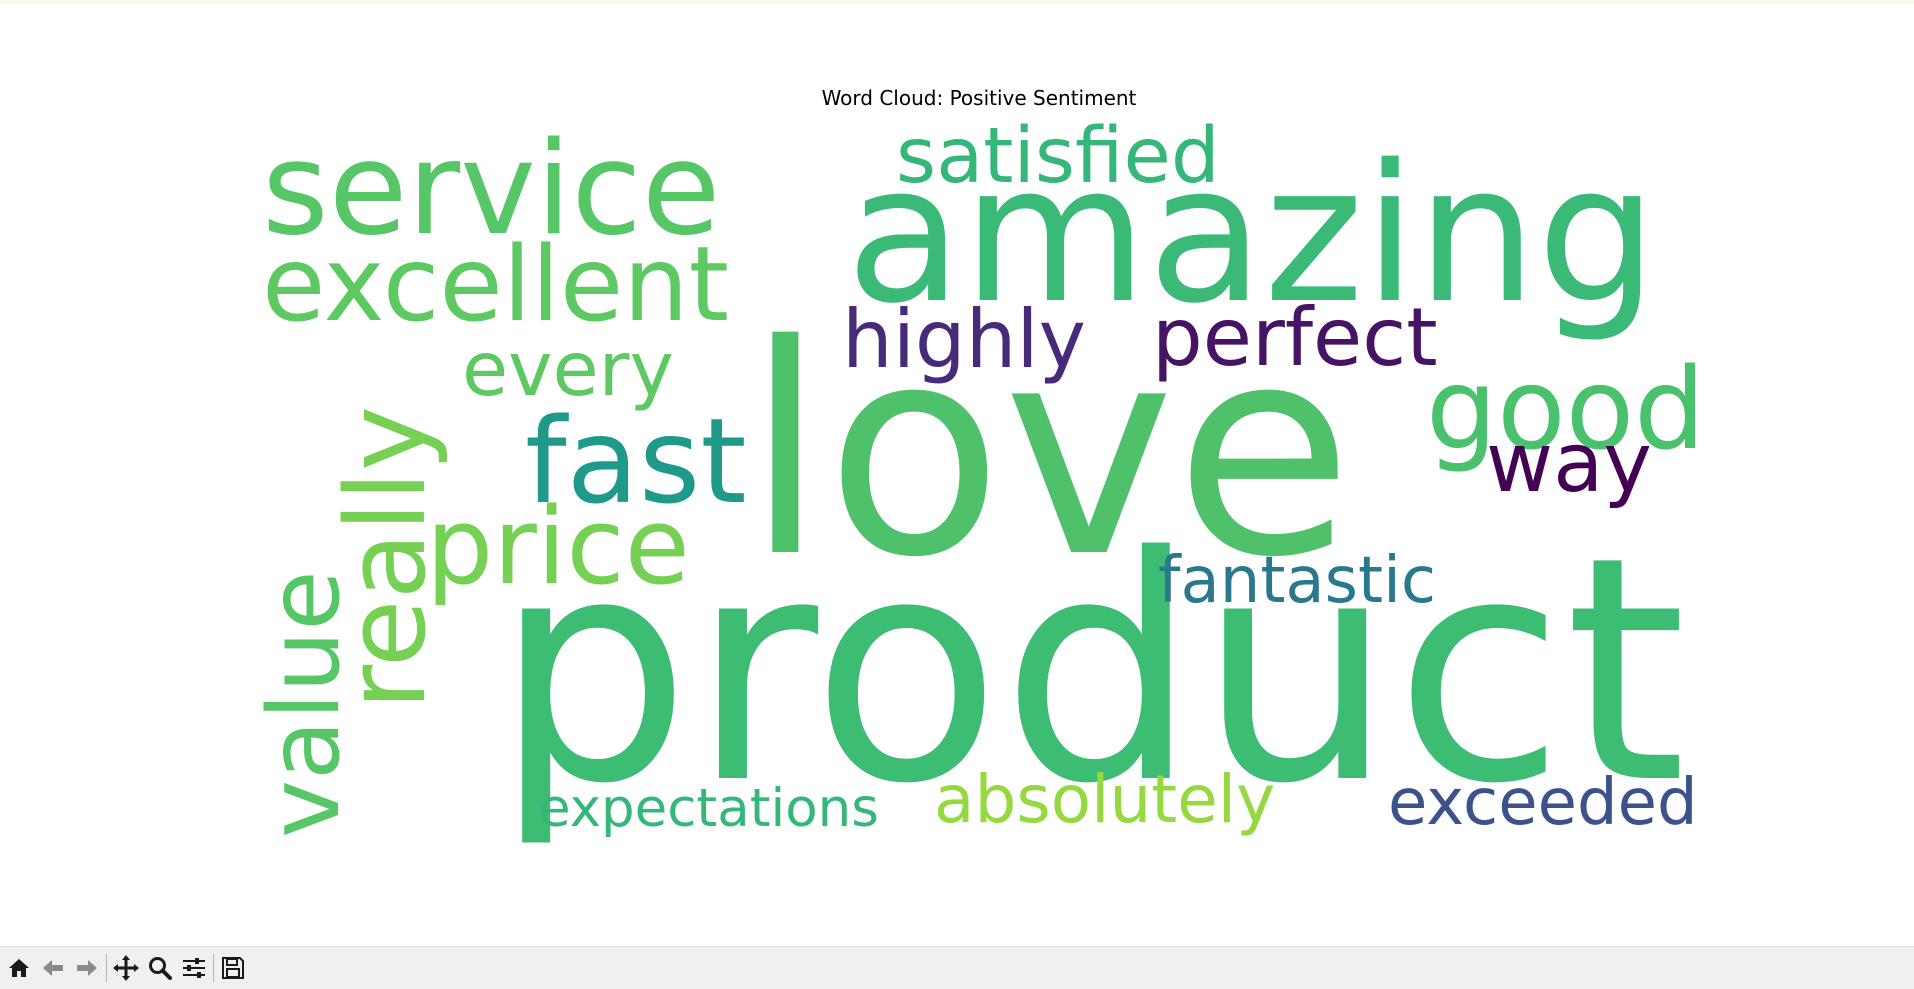  I want to click on word-fast: fast, so click(636, 461).